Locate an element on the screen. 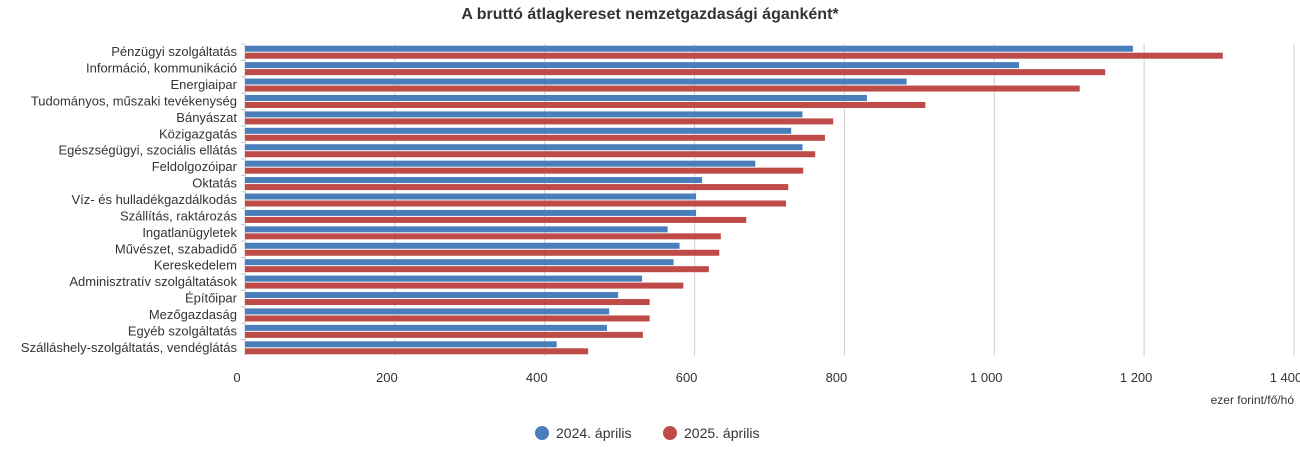 The width and height of the screenshot is (1300, 451). legend-item-2025: 2025. április is located at coordinates (711, 433).